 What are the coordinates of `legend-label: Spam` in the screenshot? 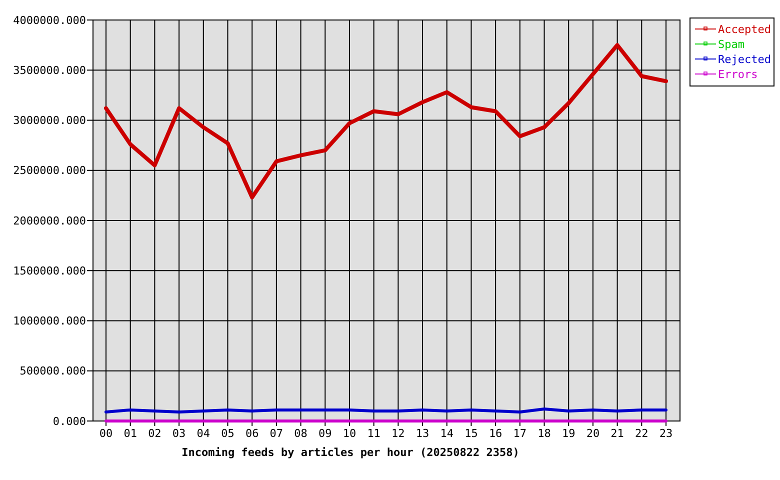 It's located at (731, 44).